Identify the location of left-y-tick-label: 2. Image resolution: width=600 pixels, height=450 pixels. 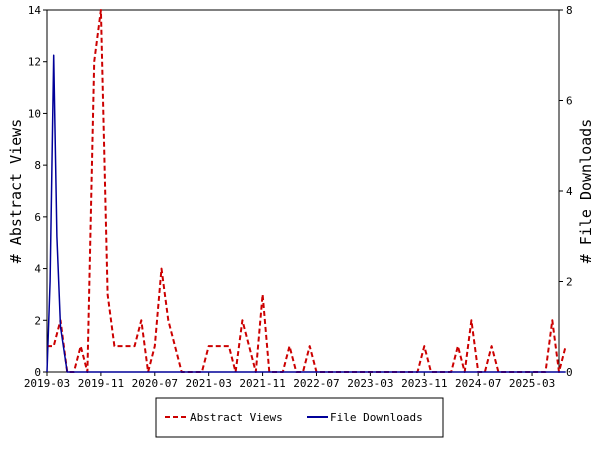
(37, 320).